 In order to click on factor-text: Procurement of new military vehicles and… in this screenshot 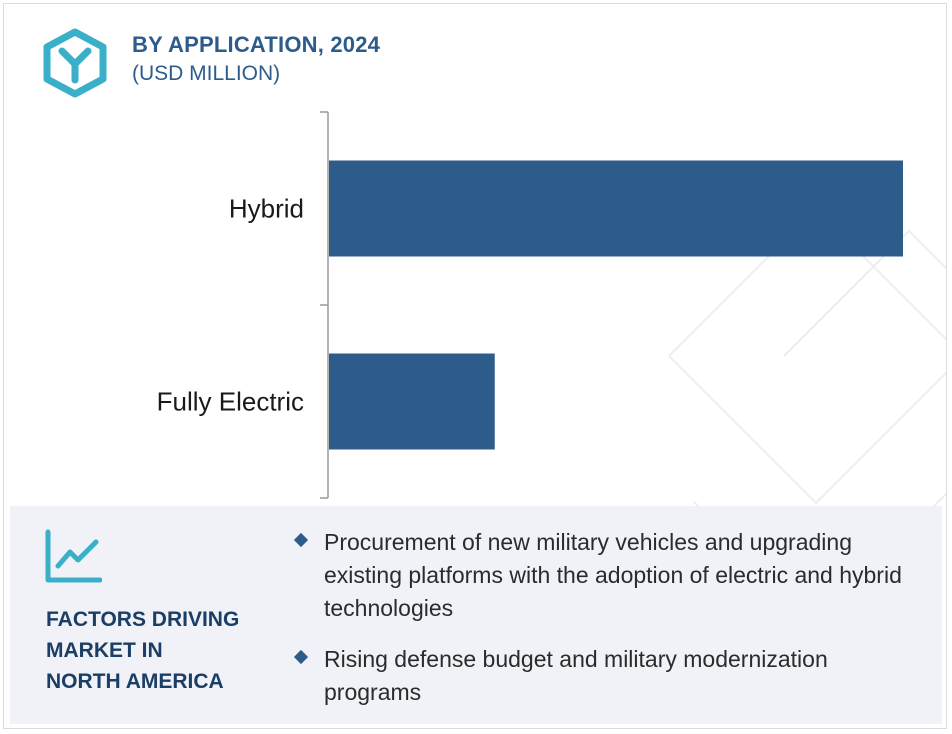, I will do `click(613, 575)`.